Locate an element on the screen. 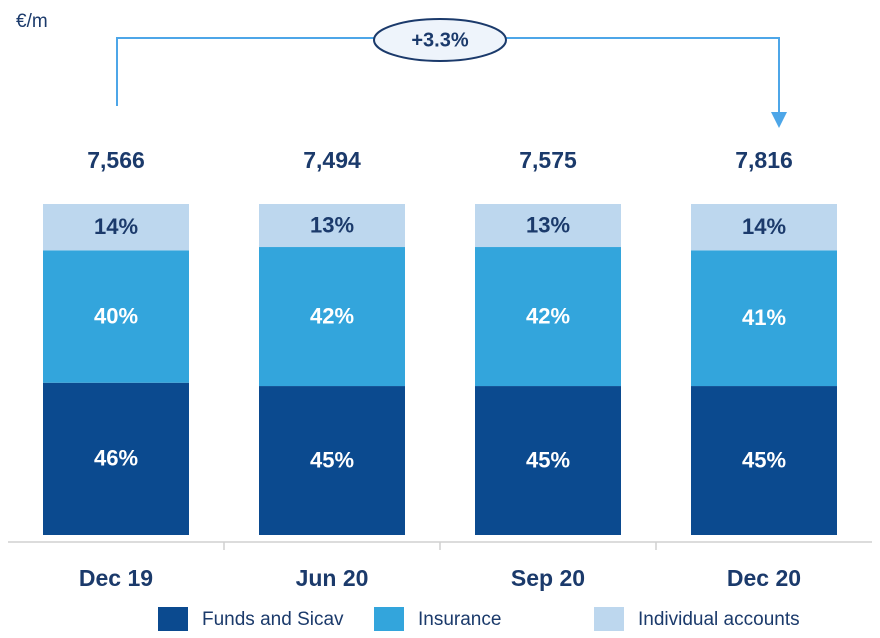 This screenshot has width=880, height=638. total-label: 7,575 is located at coordinates (548, 160).